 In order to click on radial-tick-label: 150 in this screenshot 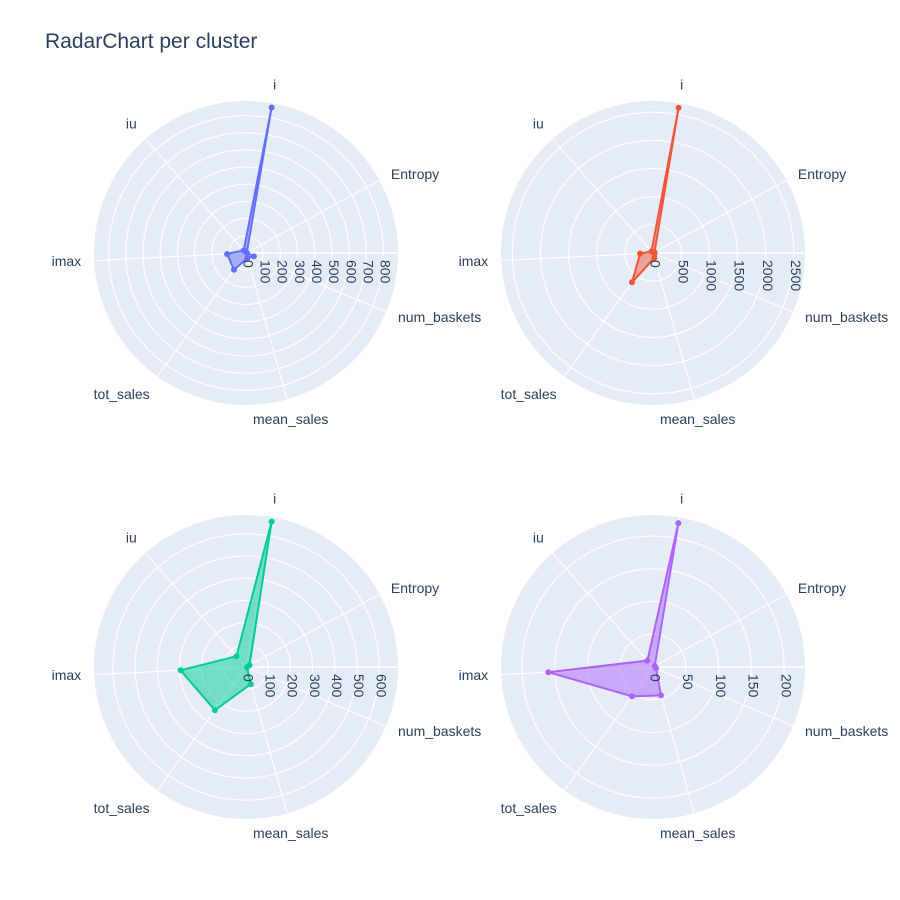, I will do `click(754, 686)`.